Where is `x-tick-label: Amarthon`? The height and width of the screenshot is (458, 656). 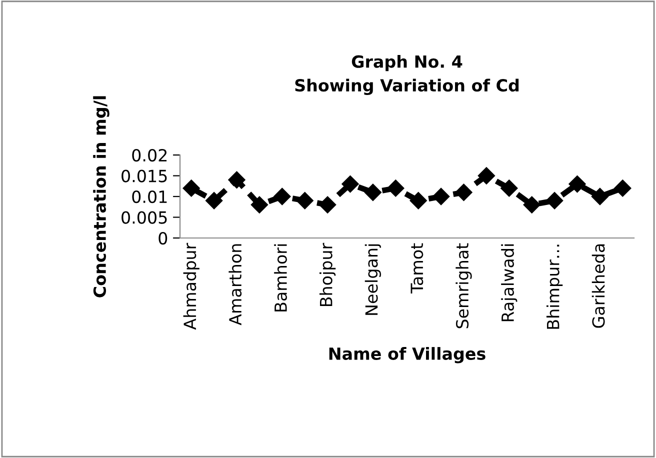 x-tick-label: Amarthon is located at coordinates (235, 285).